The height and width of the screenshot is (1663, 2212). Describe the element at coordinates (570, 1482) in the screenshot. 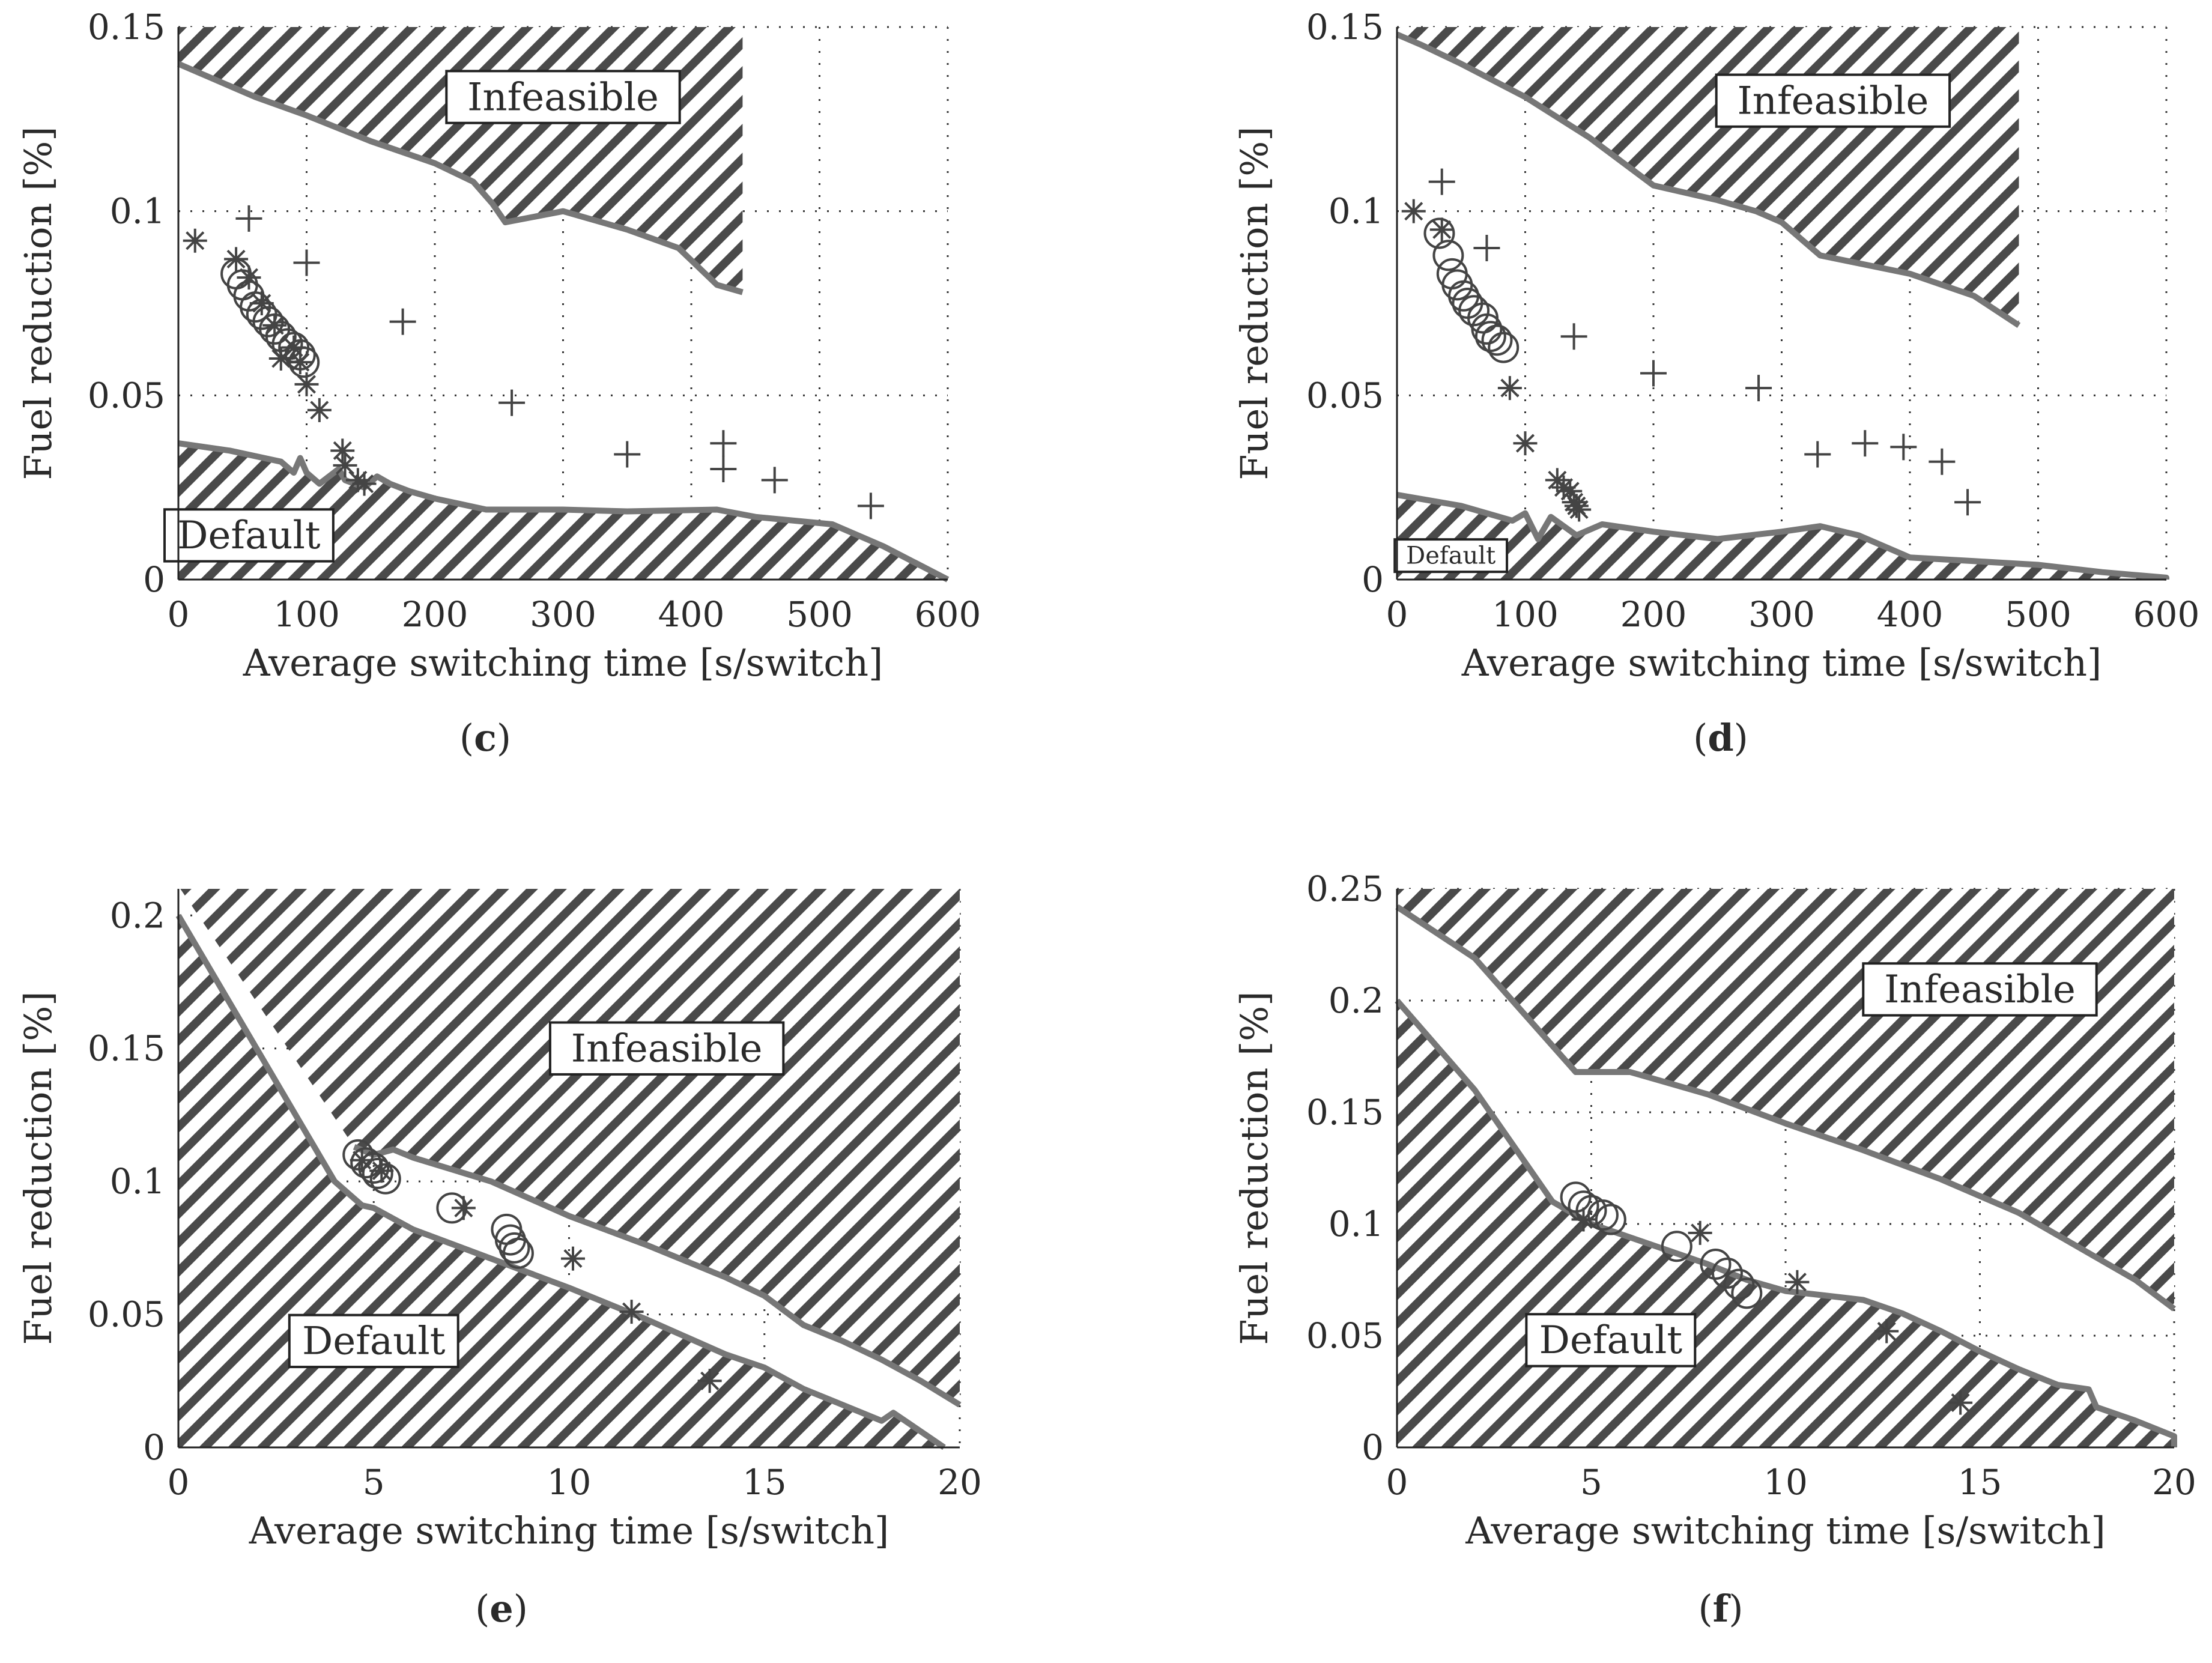

I see `x-tick-label: 10` at that location.